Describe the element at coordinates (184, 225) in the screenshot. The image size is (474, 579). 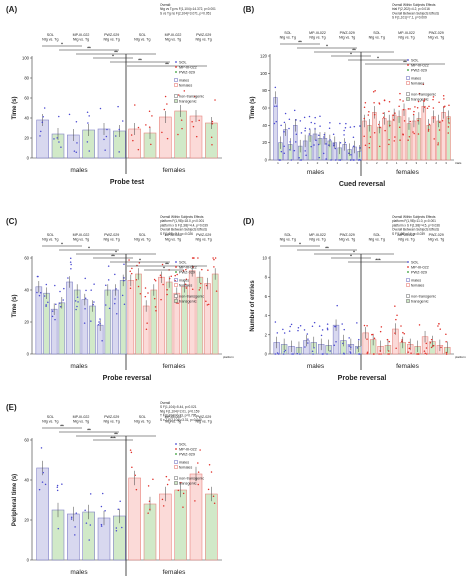
I see `stats-text: platform x S F(1,98)=4.4, p=0.039` at that location.